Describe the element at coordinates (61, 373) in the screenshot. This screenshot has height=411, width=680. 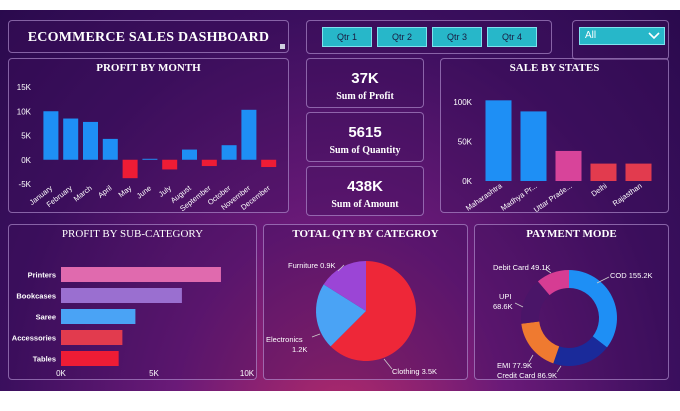
I see `subcategory-x-tick-label: 0K` at that location.